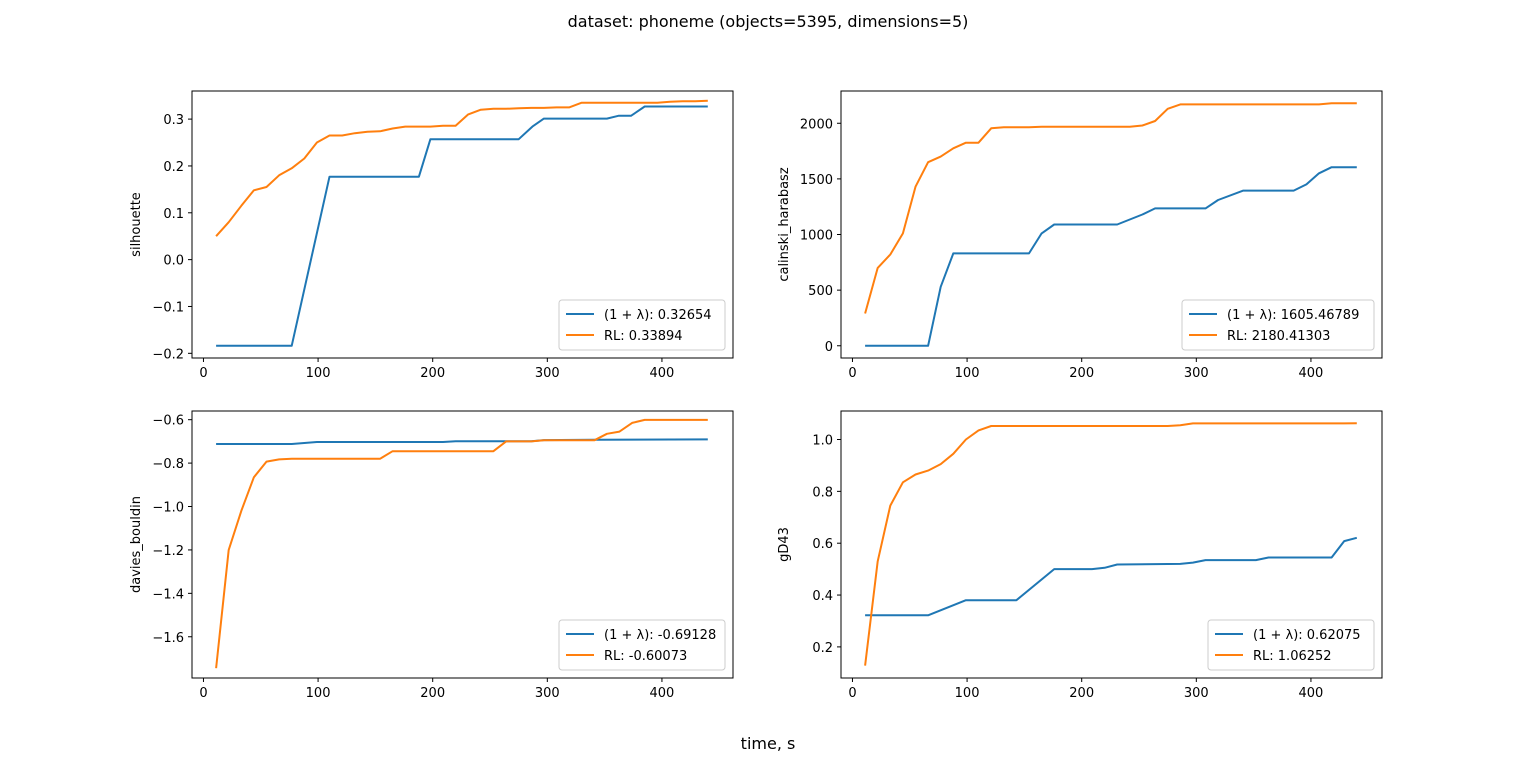 The width and height of the screenshot is (1536, 762). I want to click on y-tick-label: 1500, so click(816, 180).